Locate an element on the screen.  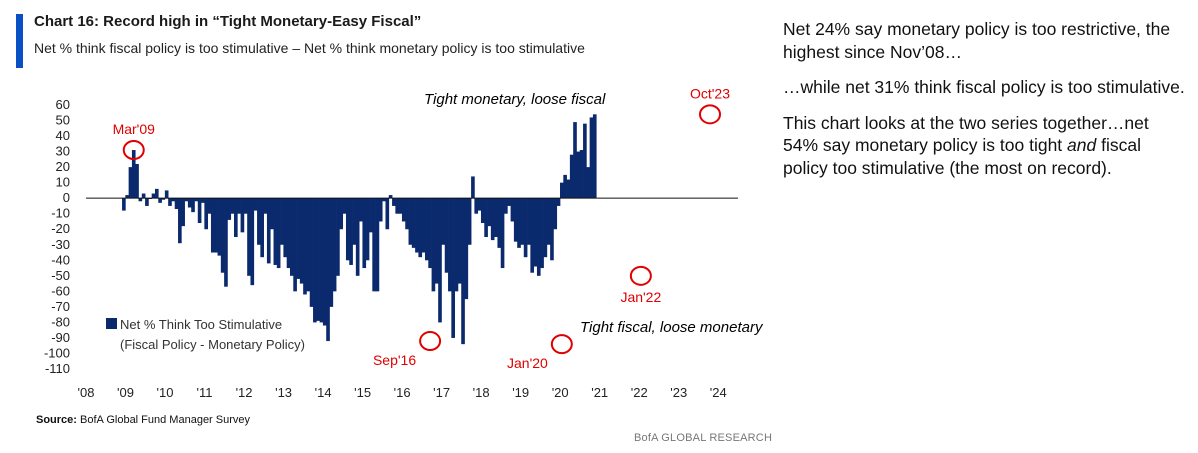
y-tick-label: -10 is located at coordinates (60, 213).